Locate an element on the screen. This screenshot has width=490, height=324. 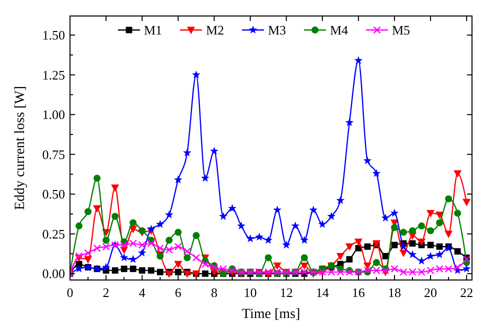
legend-label: M4 is located at coordinates (339, 30).